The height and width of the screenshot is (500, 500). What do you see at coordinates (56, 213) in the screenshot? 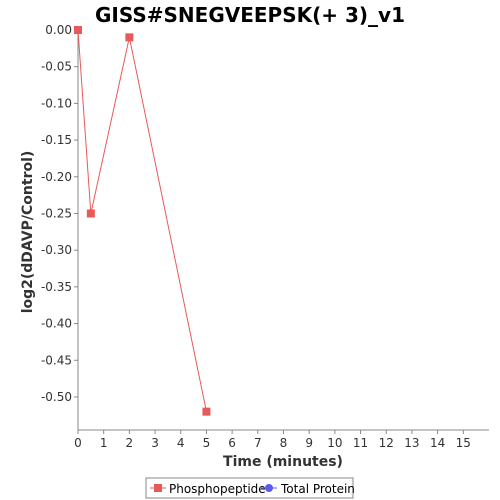
I see `y-tick-label: -0.25` at bounding box center [56, 213].